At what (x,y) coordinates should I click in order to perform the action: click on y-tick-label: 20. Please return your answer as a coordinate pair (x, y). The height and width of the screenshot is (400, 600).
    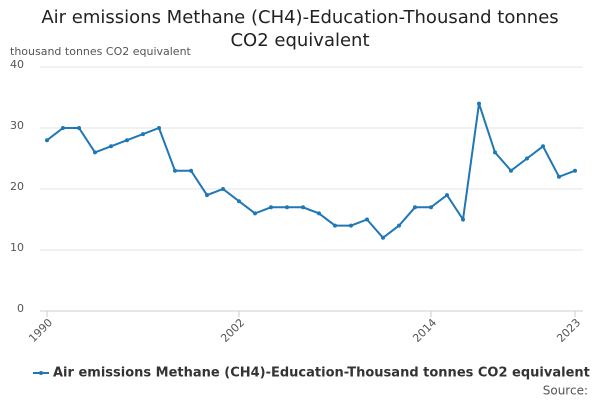
    Looking at the image, I should click on (17, 186).